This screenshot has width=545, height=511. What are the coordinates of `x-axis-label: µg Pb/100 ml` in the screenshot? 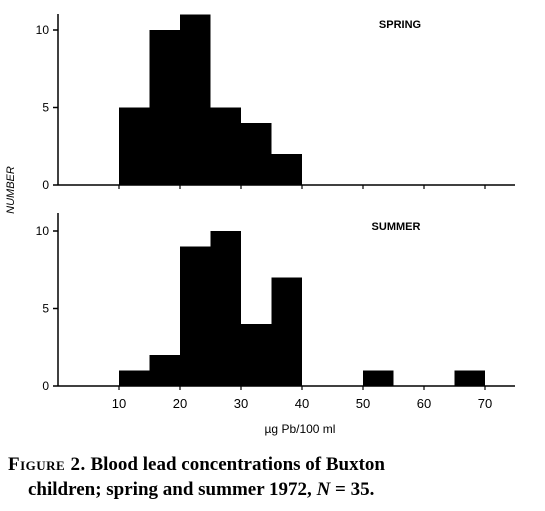 It's located at (300, 429).